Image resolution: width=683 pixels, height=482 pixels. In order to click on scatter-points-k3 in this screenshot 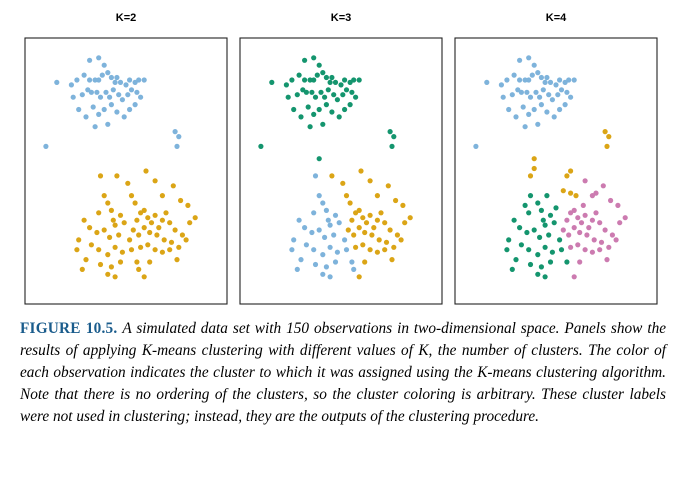, I will do `click(335, 167)`.